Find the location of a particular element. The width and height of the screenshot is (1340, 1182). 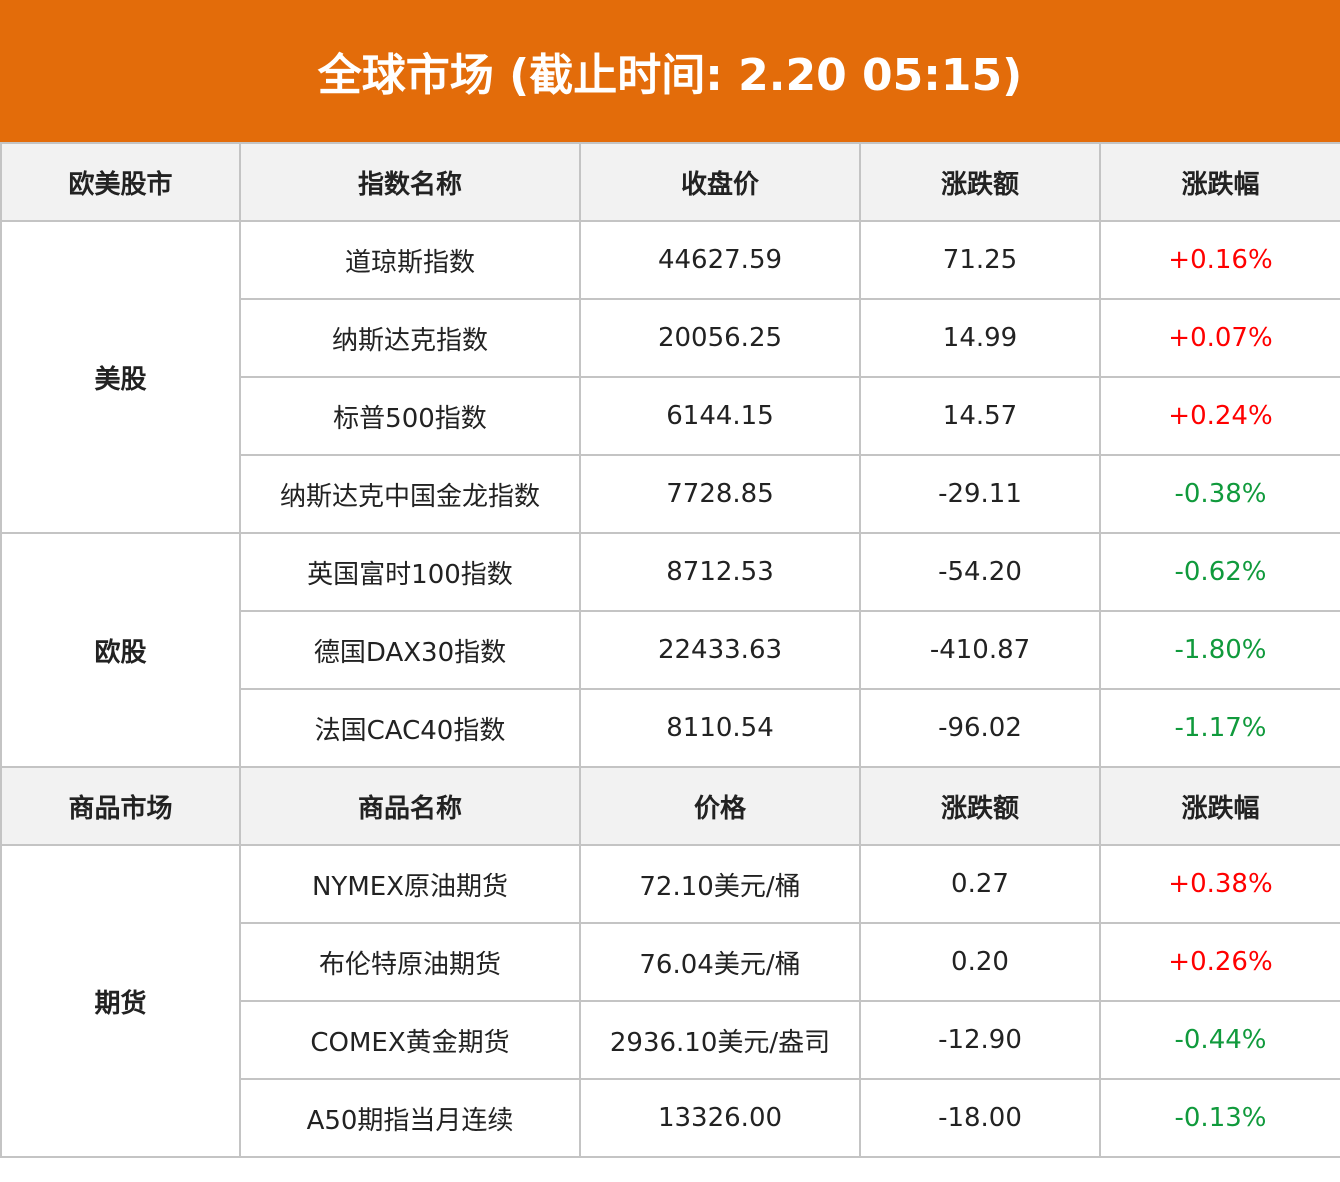

item-price: 22433.63 is located at coordinates (720, 650).